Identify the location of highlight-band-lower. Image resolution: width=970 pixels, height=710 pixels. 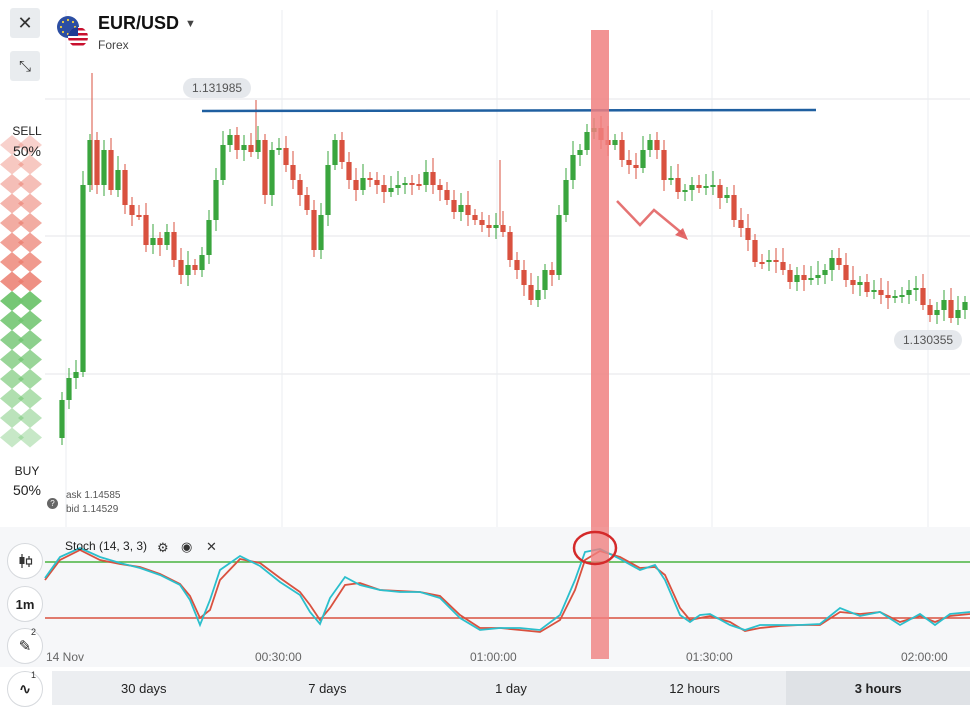
(600, 593).